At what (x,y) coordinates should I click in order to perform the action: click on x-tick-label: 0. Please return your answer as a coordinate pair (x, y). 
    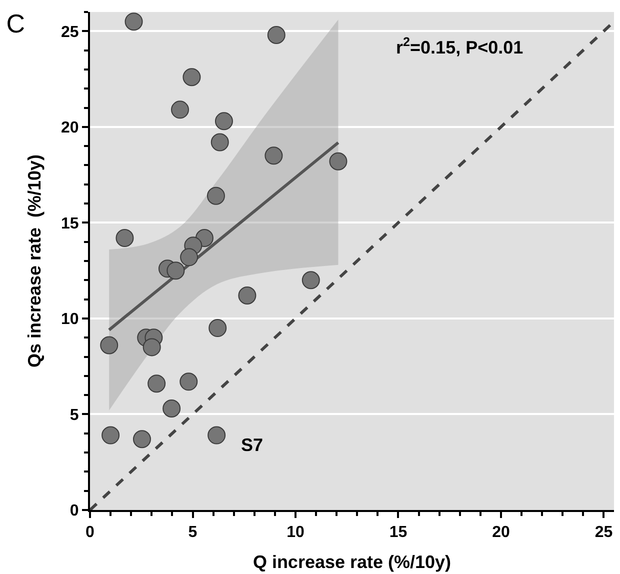
    Looking at the image, I should click on (90, 533).